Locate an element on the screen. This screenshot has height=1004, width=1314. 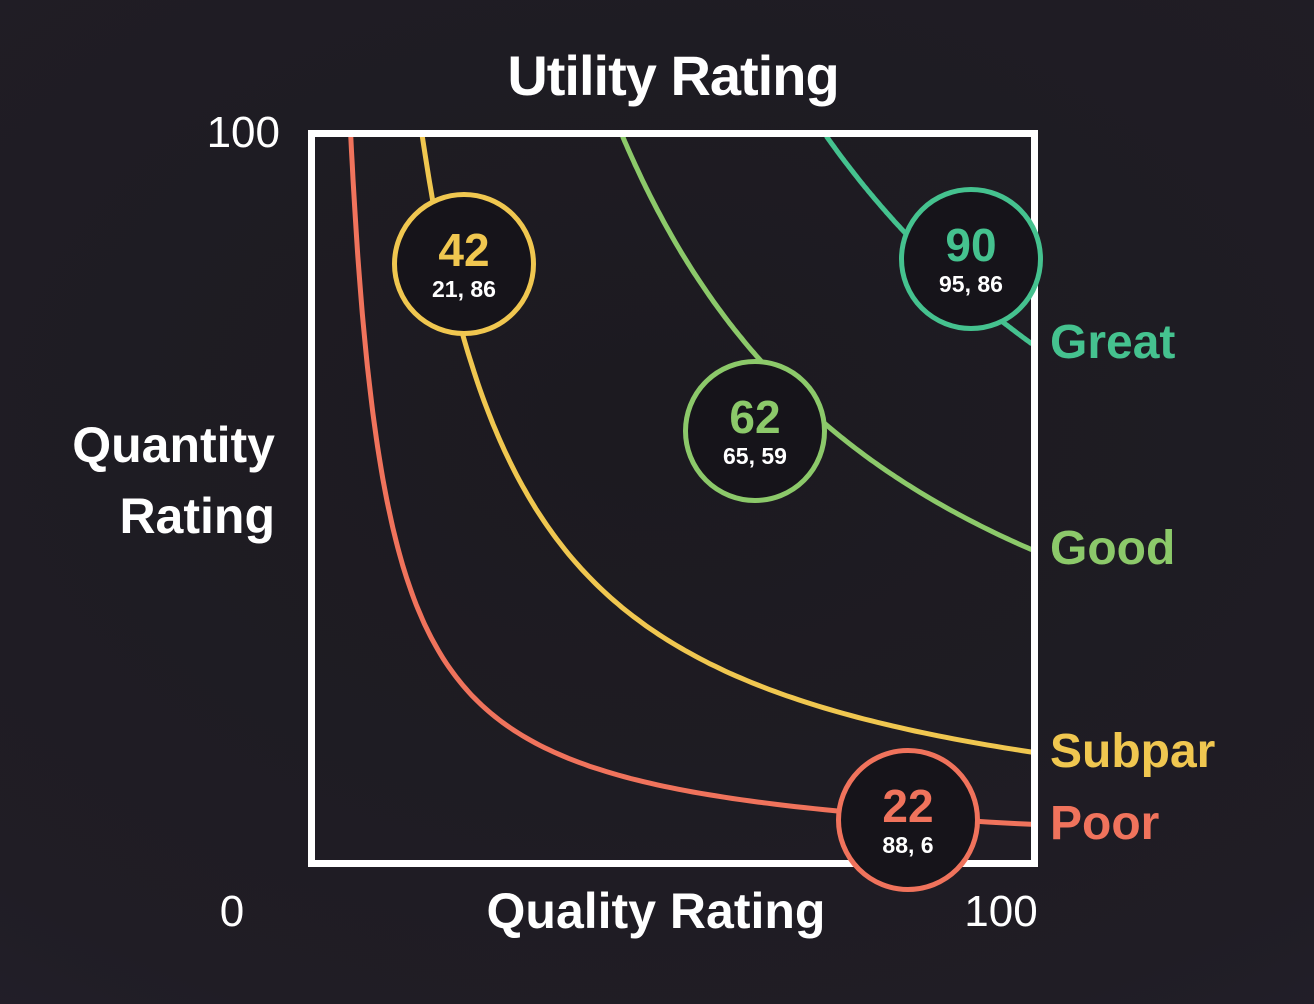
data-point-poor: 22 88, 6 is located at coordinates (908, 820).